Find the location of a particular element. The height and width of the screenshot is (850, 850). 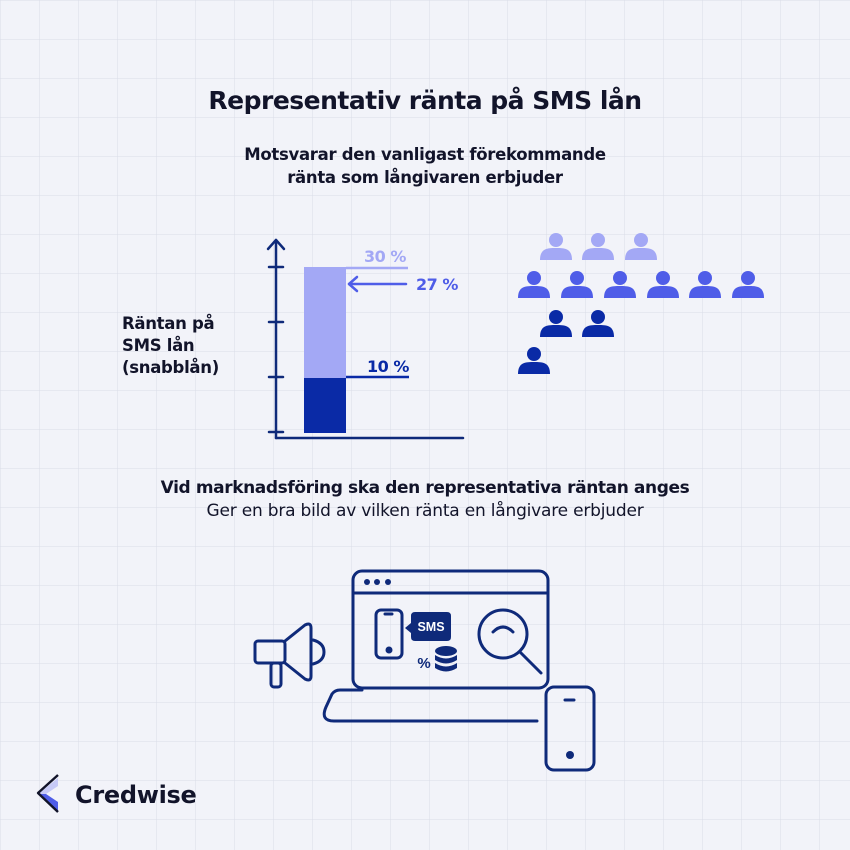

mobile-button is located at coordinates (570, 755).